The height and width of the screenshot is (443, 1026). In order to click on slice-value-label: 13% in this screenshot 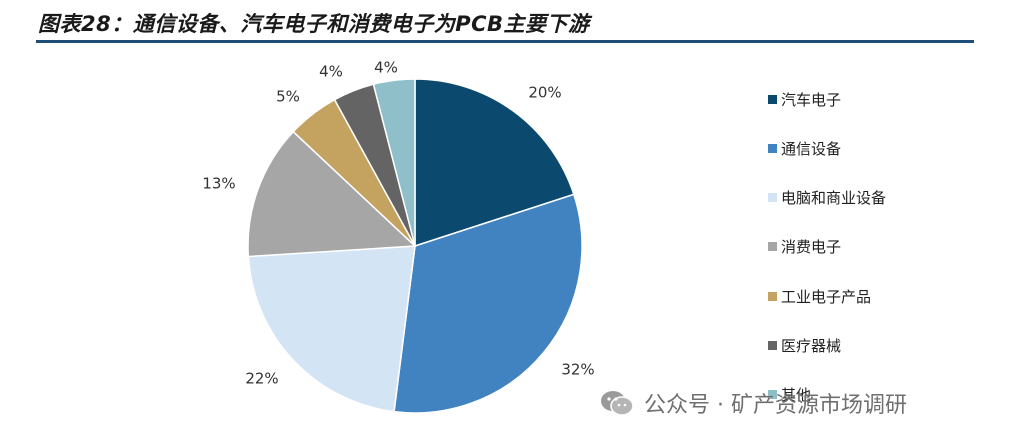, I will do `click(218, 184)`.